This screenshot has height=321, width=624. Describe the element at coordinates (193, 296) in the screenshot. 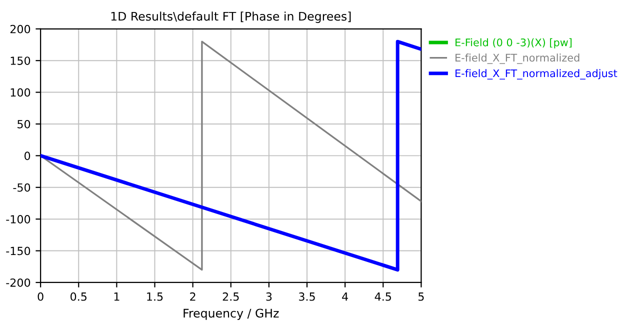

I see `x-tick-label: 2` at that location.